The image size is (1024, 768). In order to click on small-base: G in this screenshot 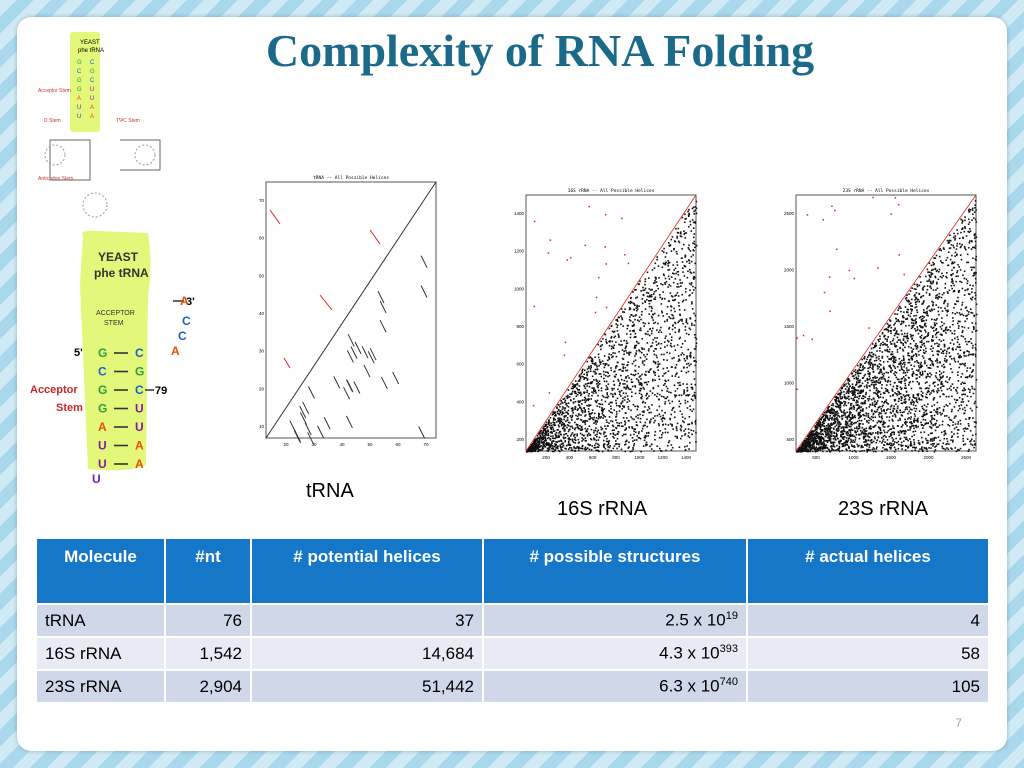, I will do `click(79, 63)`.